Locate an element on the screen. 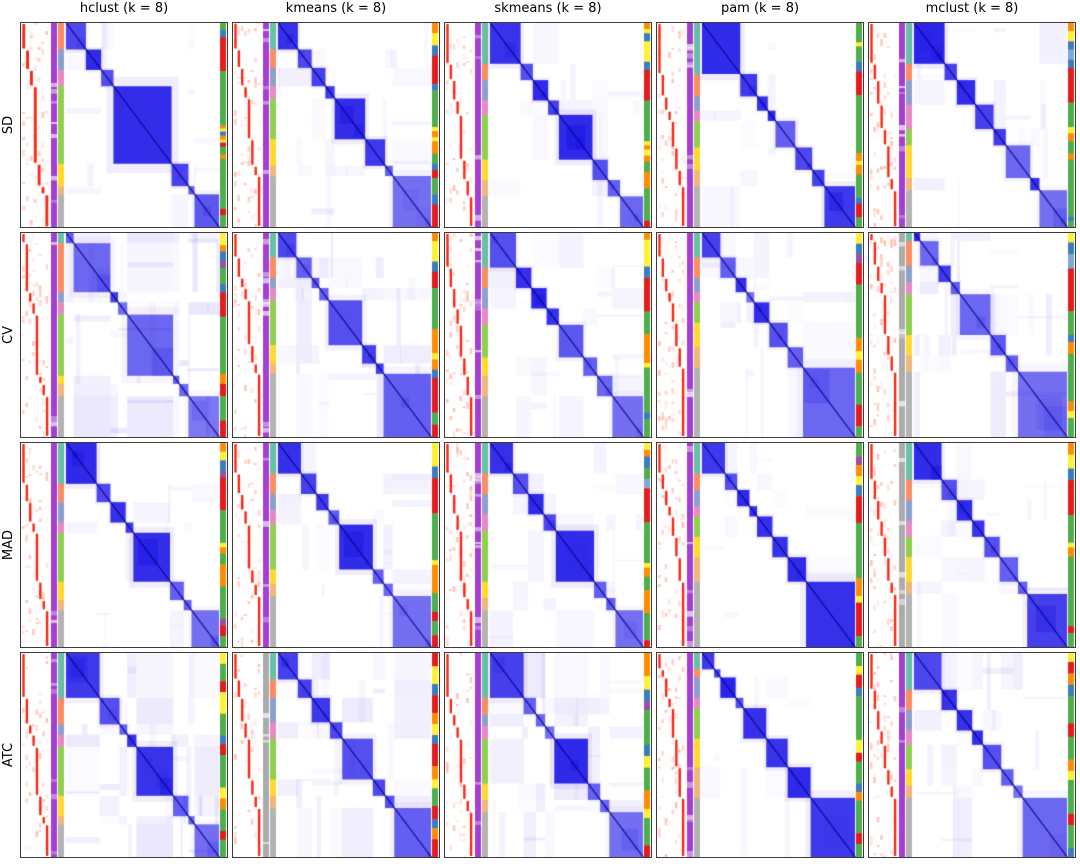 The width and height of the screenshot is (1080, 864). panel-cv-hclust is located at coordinates (124, 335).